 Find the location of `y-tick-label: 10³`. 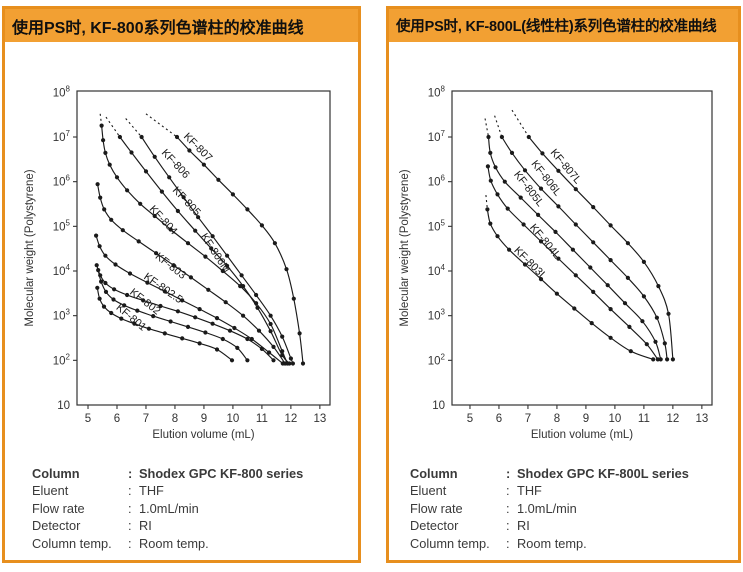

y-tick-label: 10³ is located at coordinates (62, 315).